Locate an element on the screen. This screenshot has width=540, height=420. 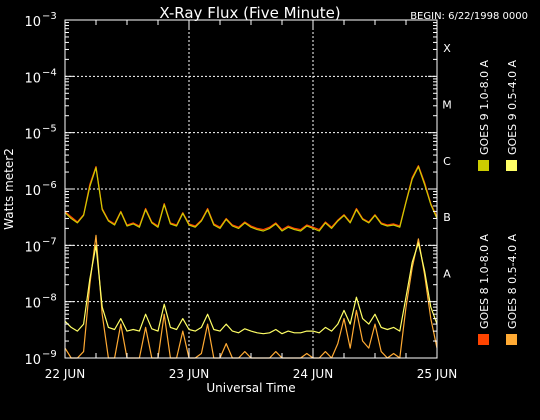
legend-label: GOES 9 0.5-4.0 A is located at coordinates (512, 107).